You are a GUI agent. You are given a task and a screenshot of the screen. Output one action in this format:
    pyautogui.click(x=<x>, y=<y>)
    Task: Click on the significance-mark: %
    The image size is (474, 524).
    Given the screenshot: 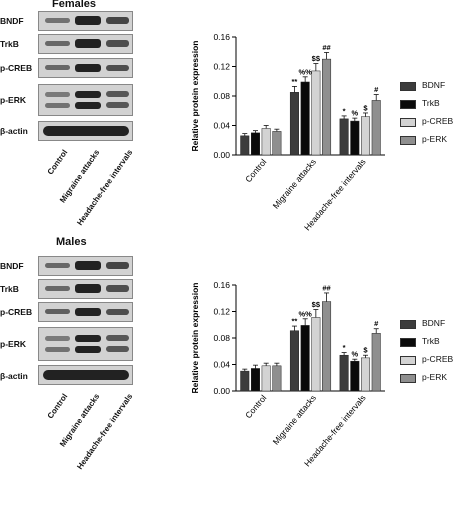 What is the action you would take?
    pyautogui.click(x=354, y=113)
    